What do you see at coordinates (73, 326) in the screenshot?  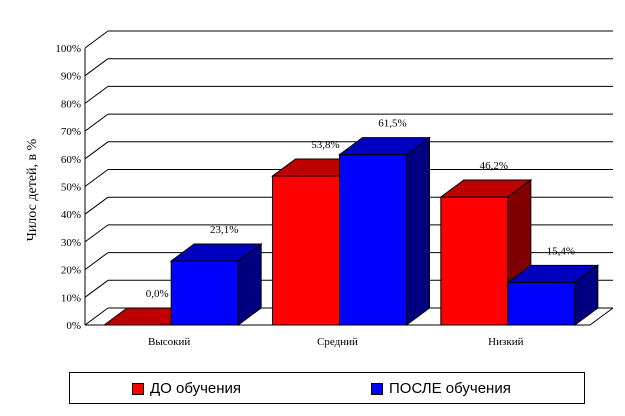 I see `y-tick-label: 0%` at bounding box center [73, 326].